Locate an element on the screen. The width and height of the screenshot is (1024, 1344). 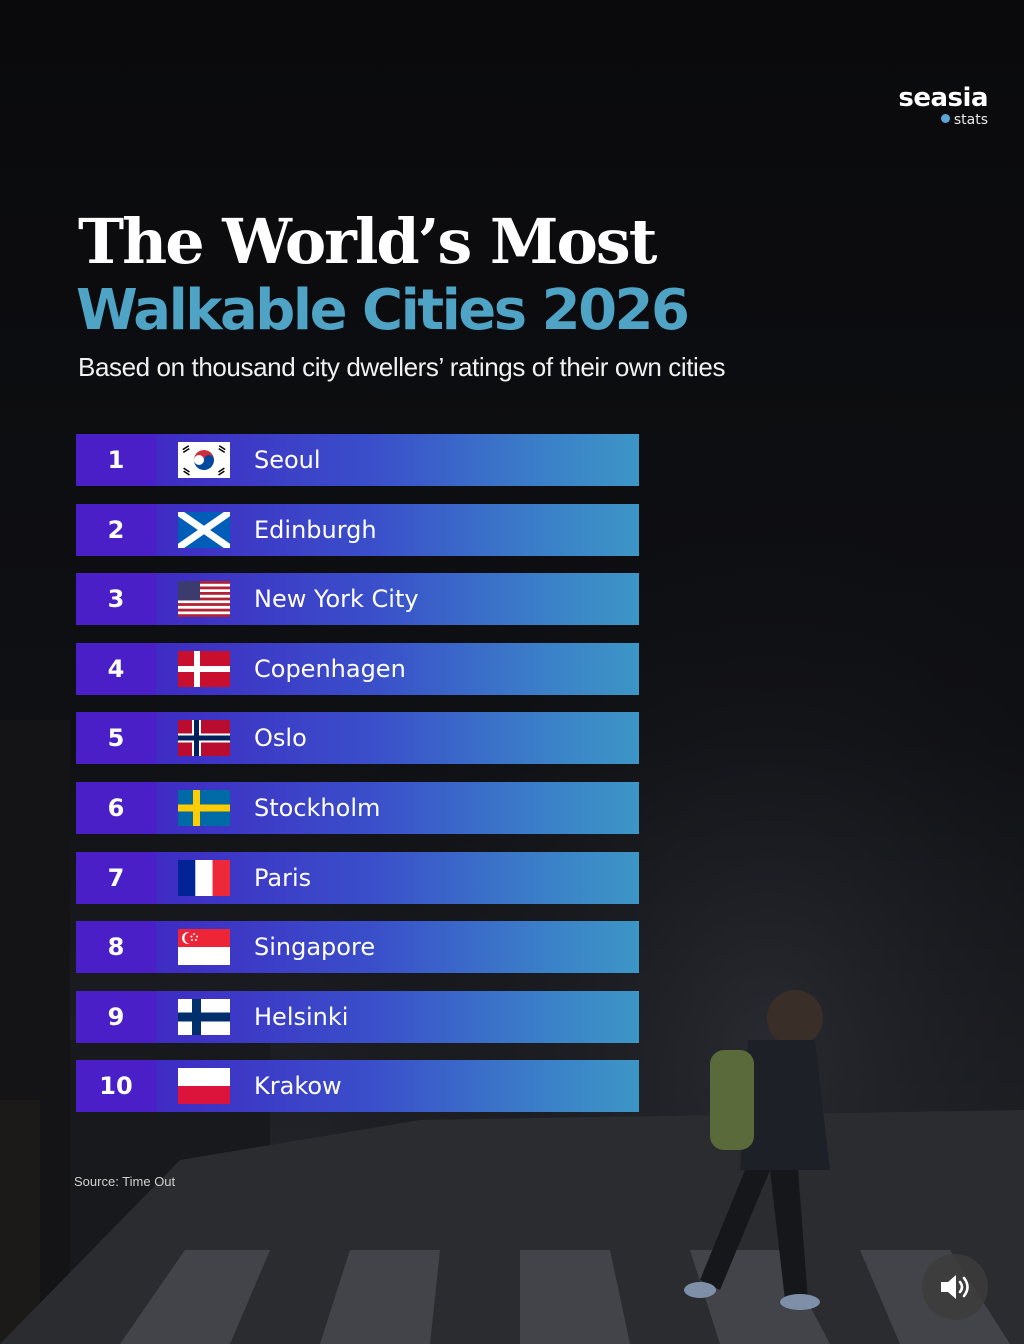
france-flag-icon is located at coordinates (204, 877).